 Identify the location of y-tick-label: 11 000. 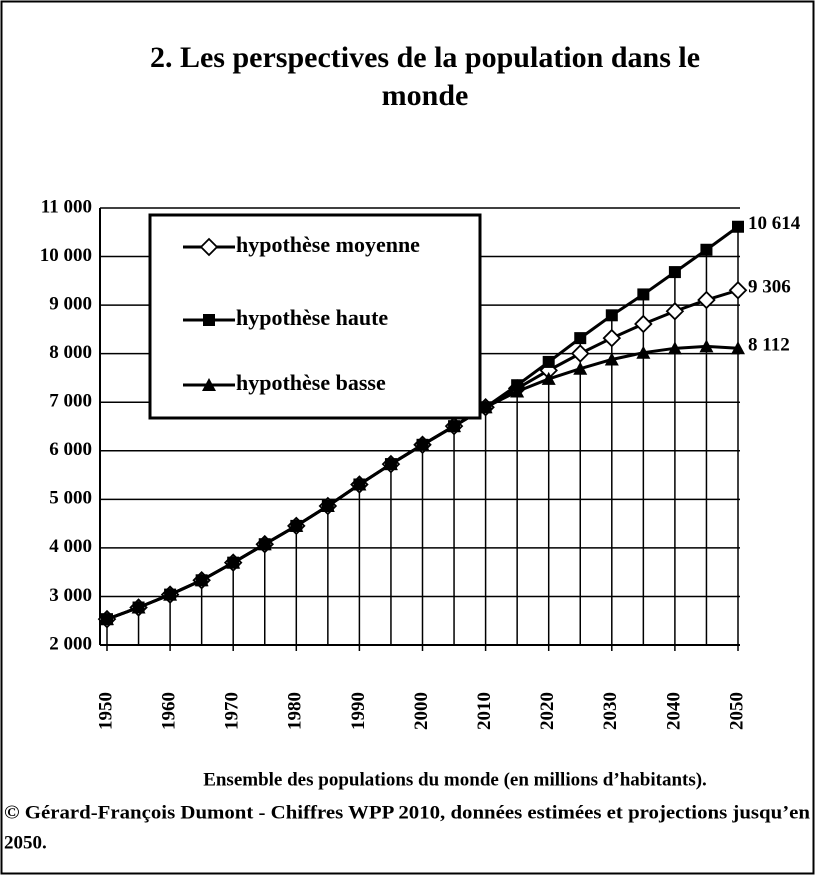
(66, 206).